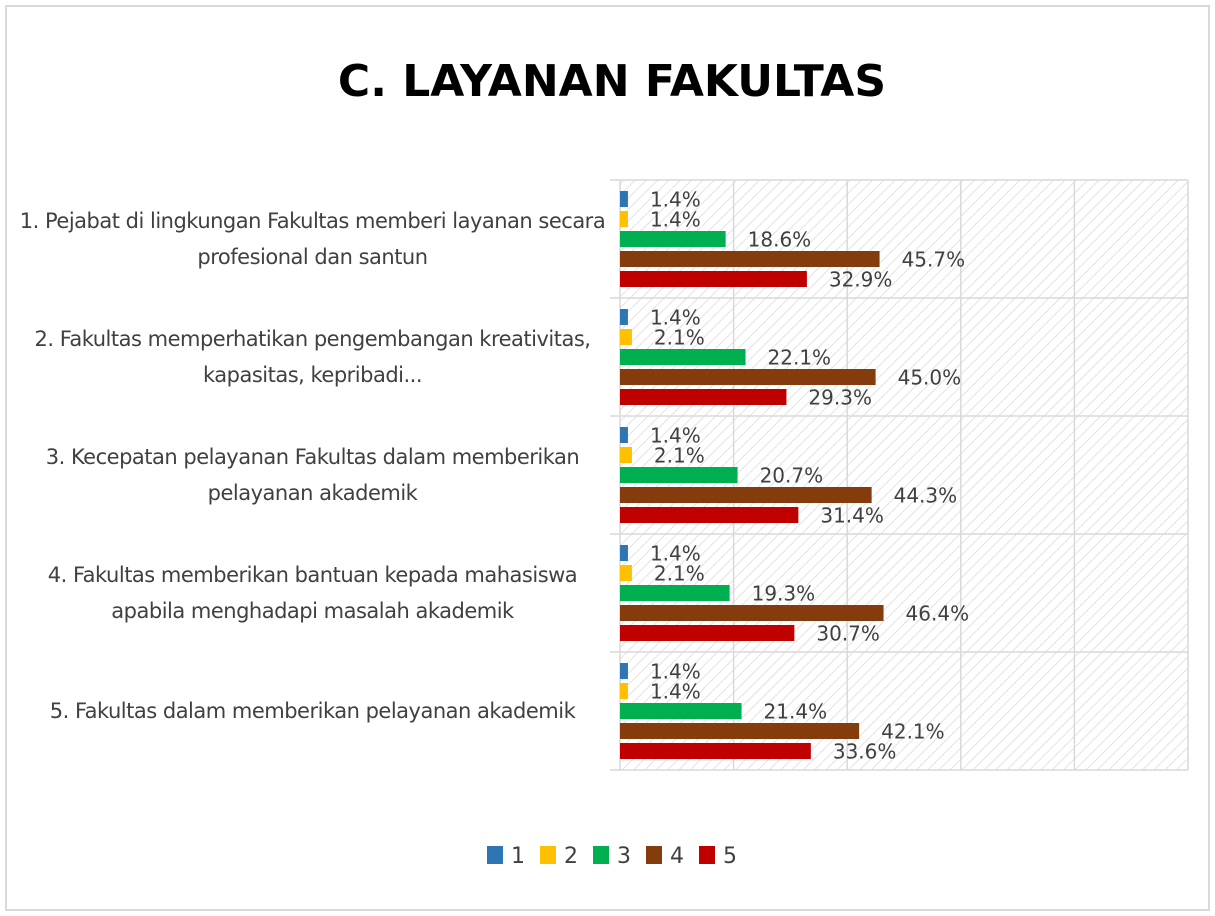  Describe the element at coordinates (865, 752) in the screenshot. I see `value-label: 33.6%` at that location.